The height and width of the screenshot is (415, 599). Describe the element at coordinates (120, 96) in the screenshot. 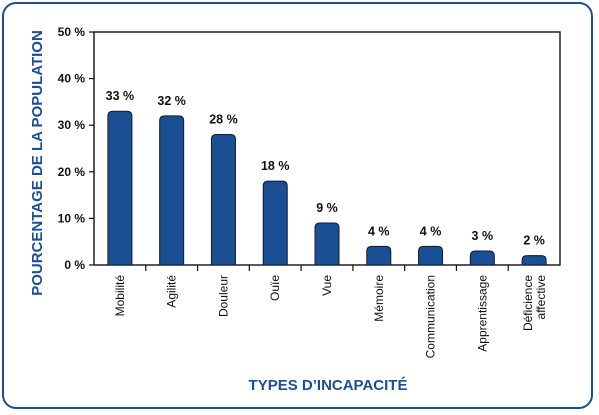

I see `data-label: 33 %` at that location.